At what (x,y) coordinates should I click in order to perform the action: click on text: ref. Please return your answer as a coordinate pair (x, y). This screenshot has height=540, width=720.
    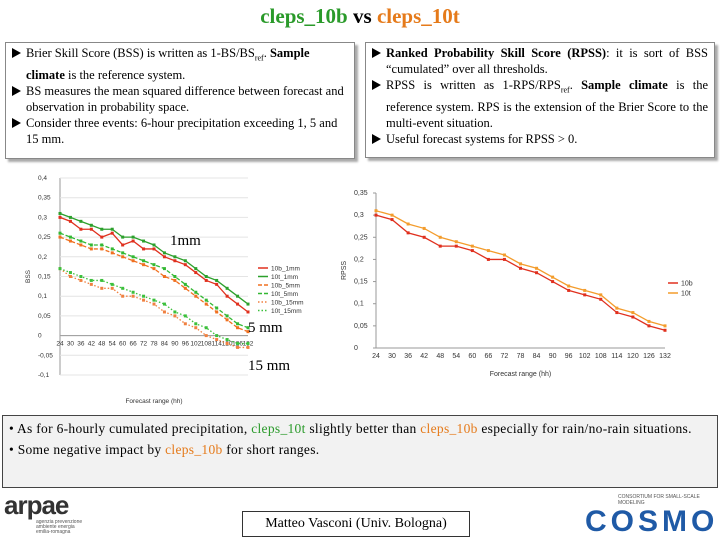
    Looking at the image, I should click on (565, 90).